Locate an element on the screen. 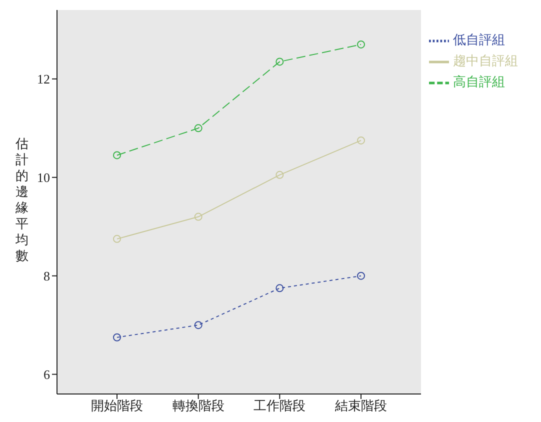  y-axis-title: 估計的邊緣平均數 is located at coordinates (21, 199).